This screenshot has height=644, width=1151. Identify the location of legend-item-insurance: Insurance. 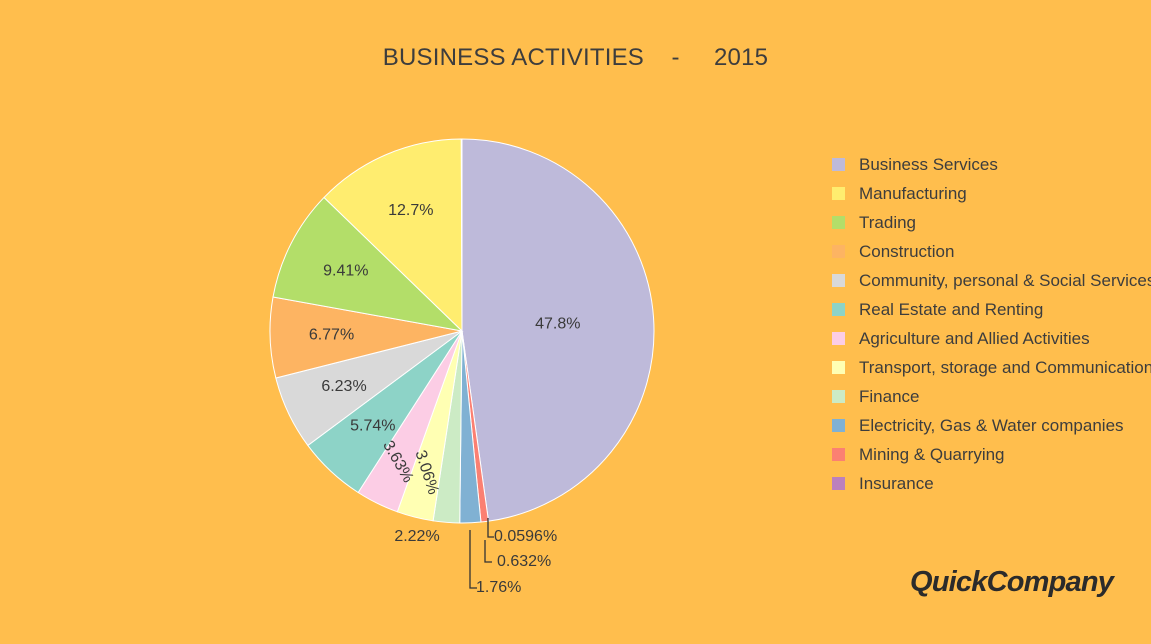
(991, 483).